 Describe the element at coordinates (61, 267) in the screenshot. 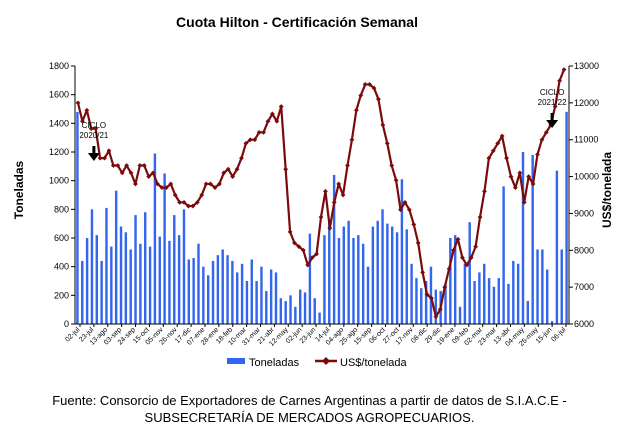

I see `left-tick-label: 400` at that location.